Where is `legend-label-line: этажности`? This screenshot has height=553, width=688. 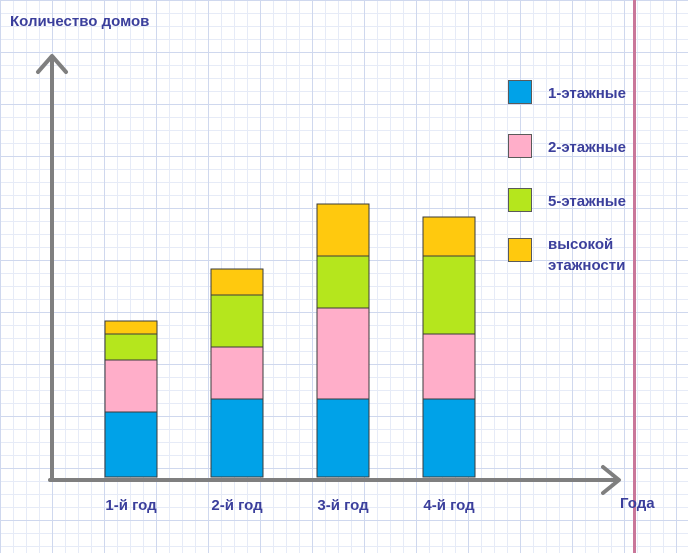 legend-label-line: этажности is located at coordinates (587, 265).